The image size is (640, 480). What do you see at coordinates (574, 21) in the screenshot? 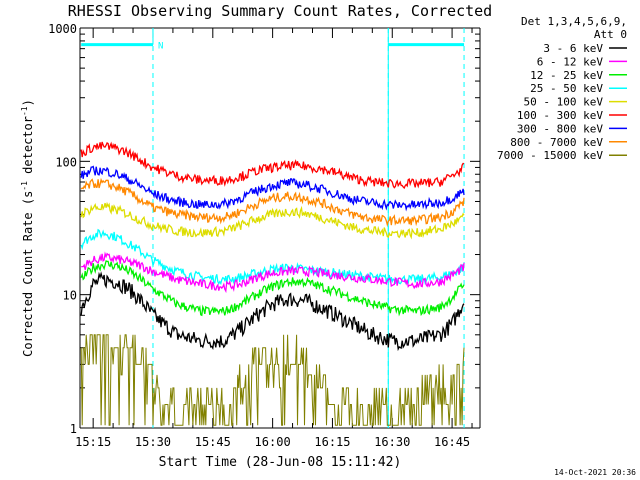
I see `legend-header-1: Det 1,3,4,5,6,9,` at bounding box center [574, 21].